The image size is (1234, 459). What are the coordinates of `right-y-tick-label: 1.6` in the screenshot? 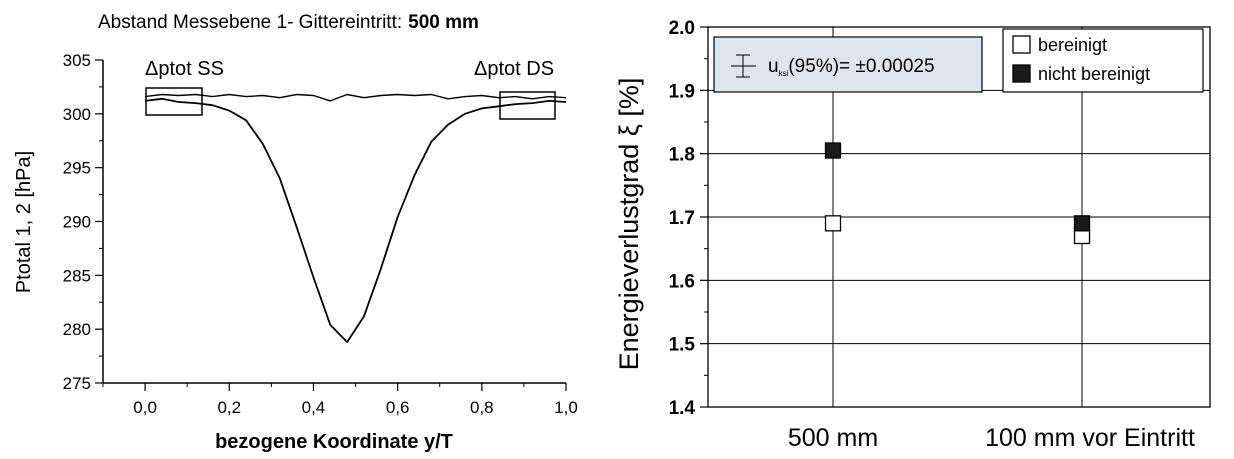 It's located at (682, 281).